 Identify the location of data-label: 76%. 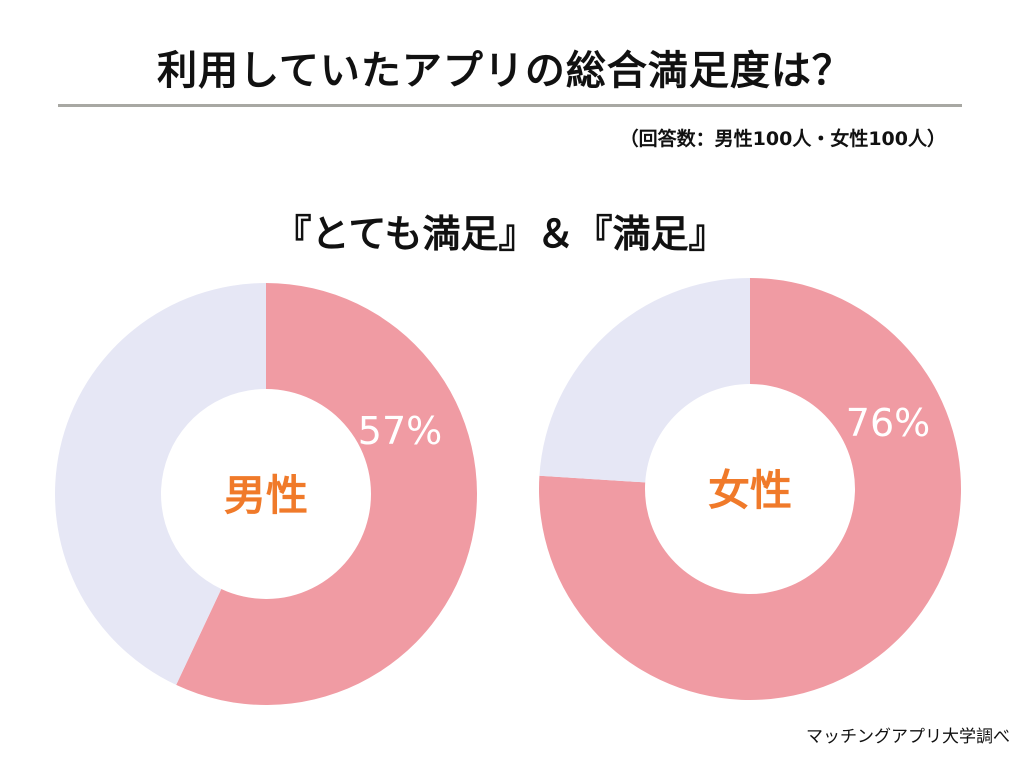
(888, 423).